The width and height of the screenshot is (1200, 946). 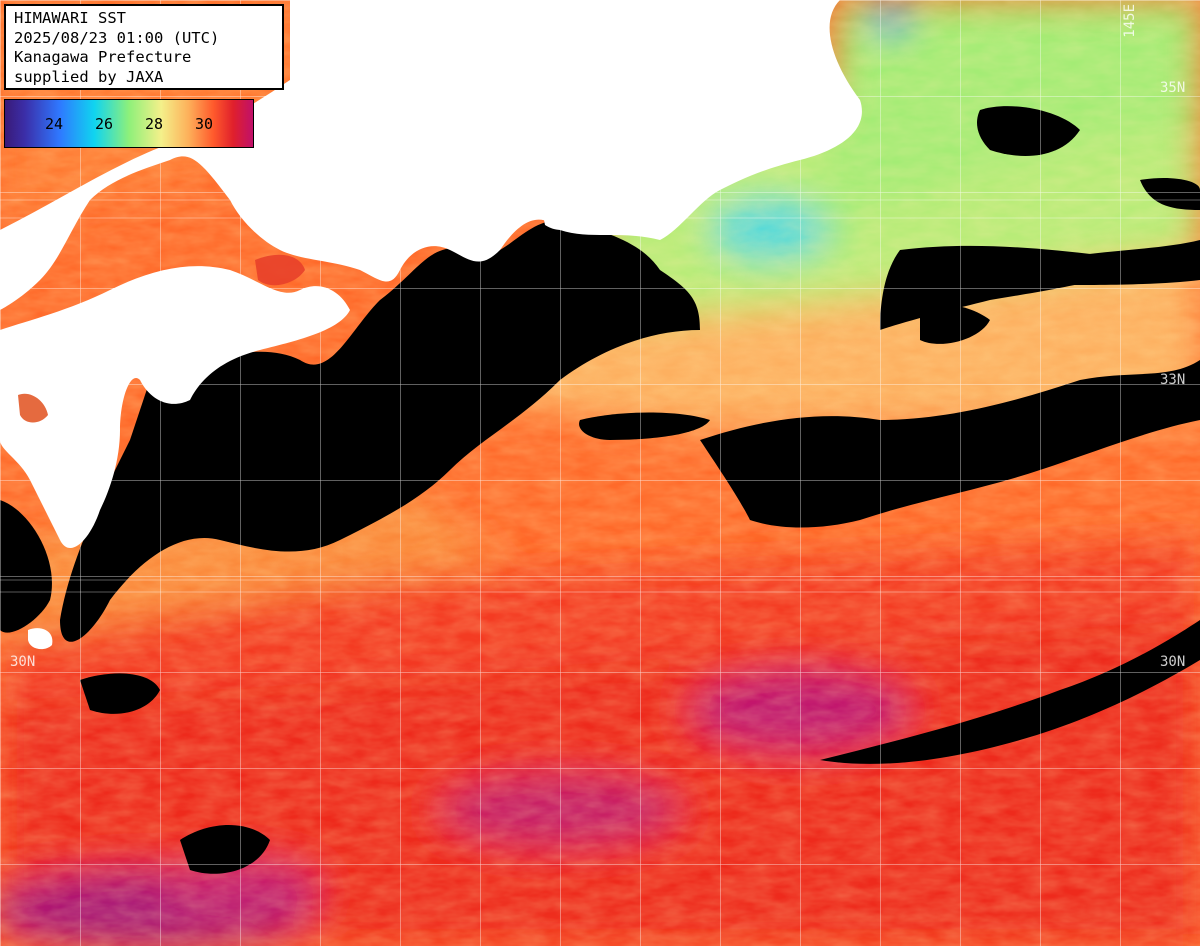 What do you see at coordinates (104, 124) in the screenshot?
I see `colorbar-tick-26: 26` at bounding box center [104, 124].